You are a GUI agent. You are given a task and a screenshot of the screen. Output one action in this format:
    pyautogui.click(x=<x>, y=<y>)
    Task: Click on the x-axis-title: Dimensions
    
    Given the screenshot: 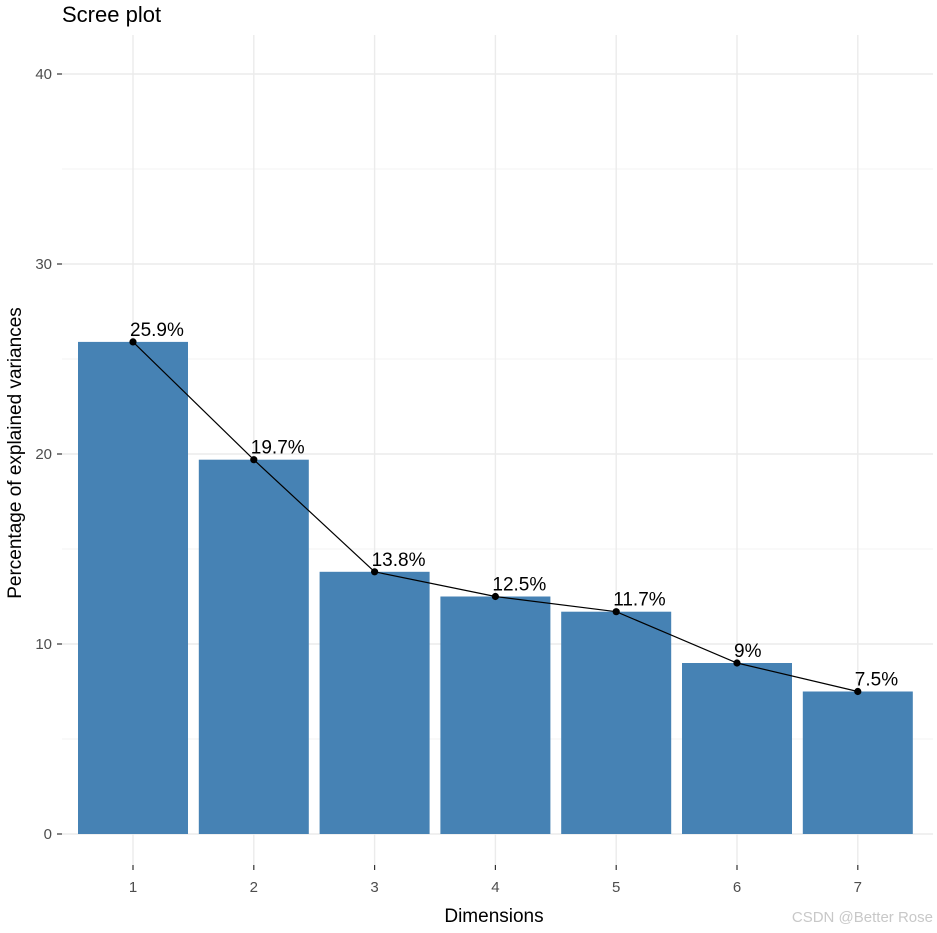 What is the action you would take?
    pyautogui.click(x=493, y=916)
    